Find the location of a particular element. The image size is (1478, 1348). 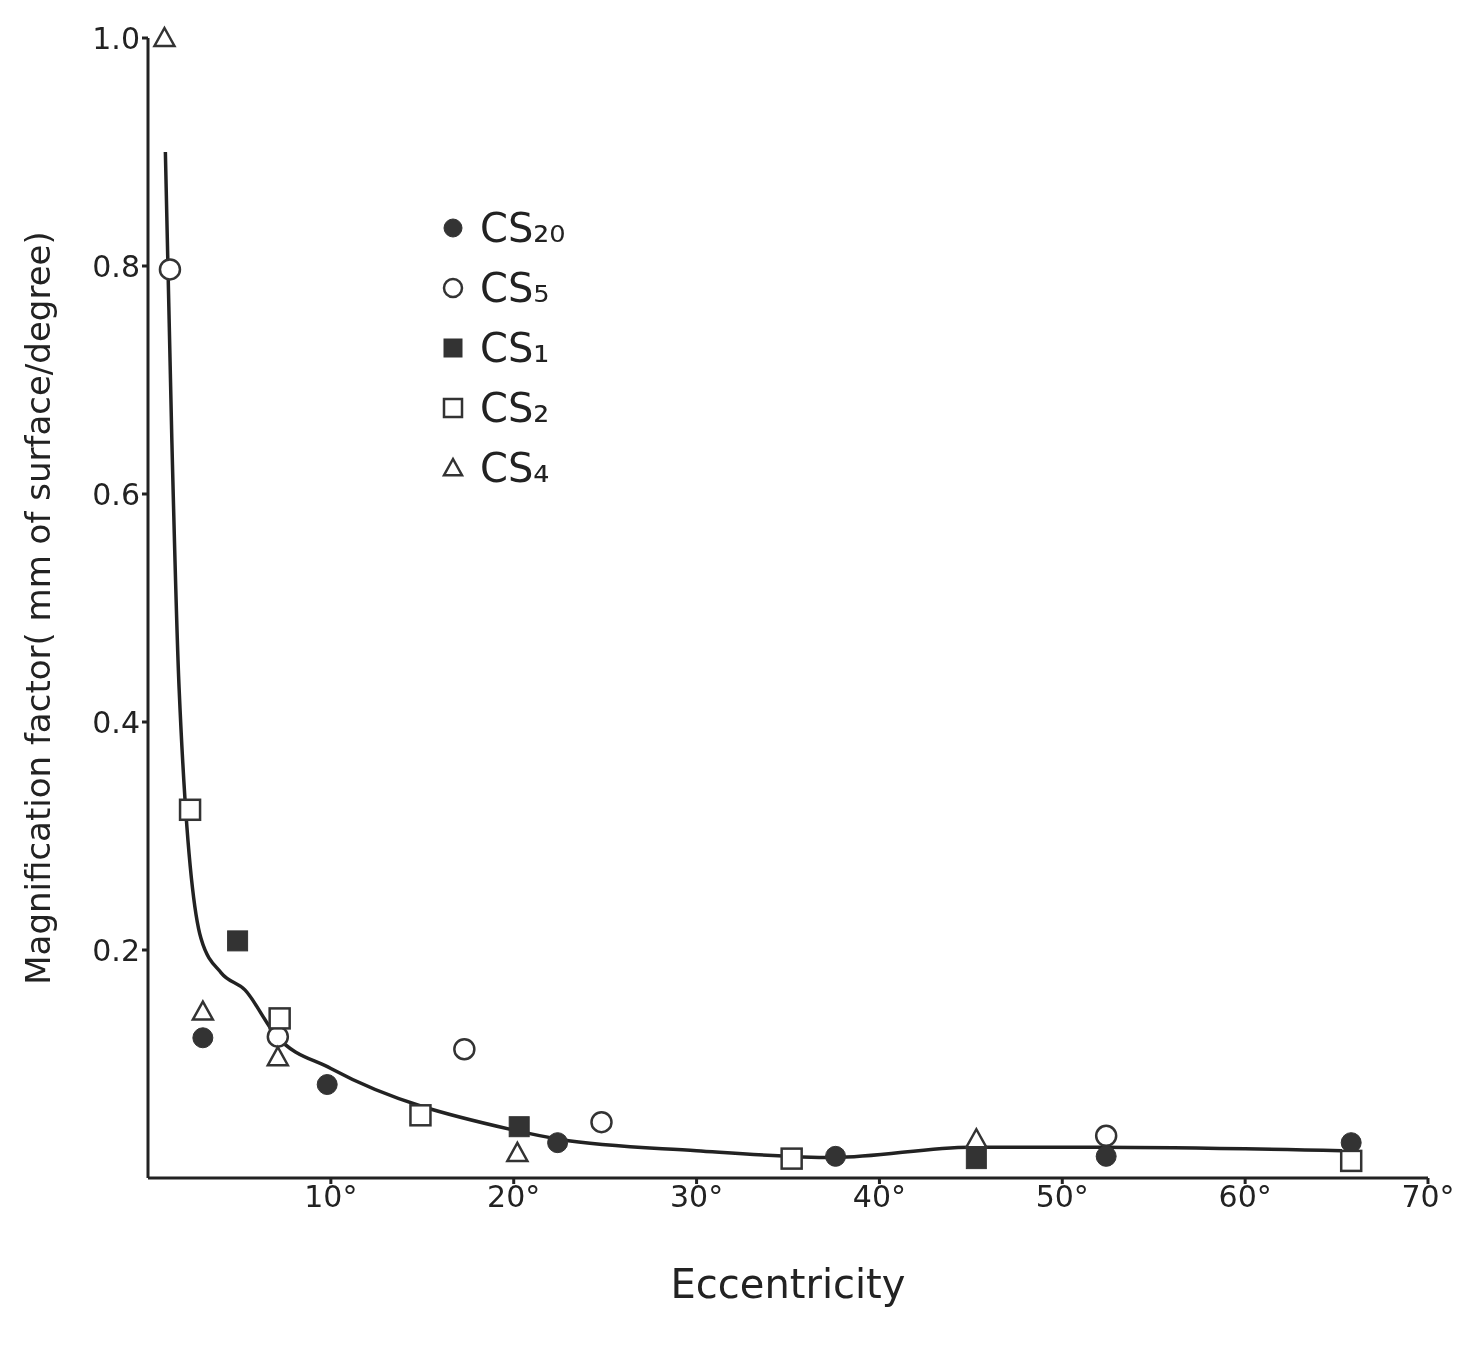

x-tick-label: 10° is located at coordinates (331, 1197).